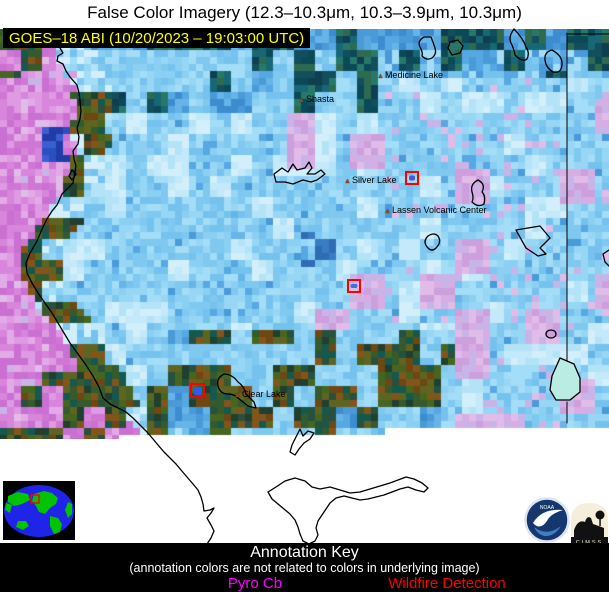 The width and height of the screenshot is (609, 592). Describe the element at coordinates (432, 242) in the screenshot. I see `lake-almanor-outline` at that location.